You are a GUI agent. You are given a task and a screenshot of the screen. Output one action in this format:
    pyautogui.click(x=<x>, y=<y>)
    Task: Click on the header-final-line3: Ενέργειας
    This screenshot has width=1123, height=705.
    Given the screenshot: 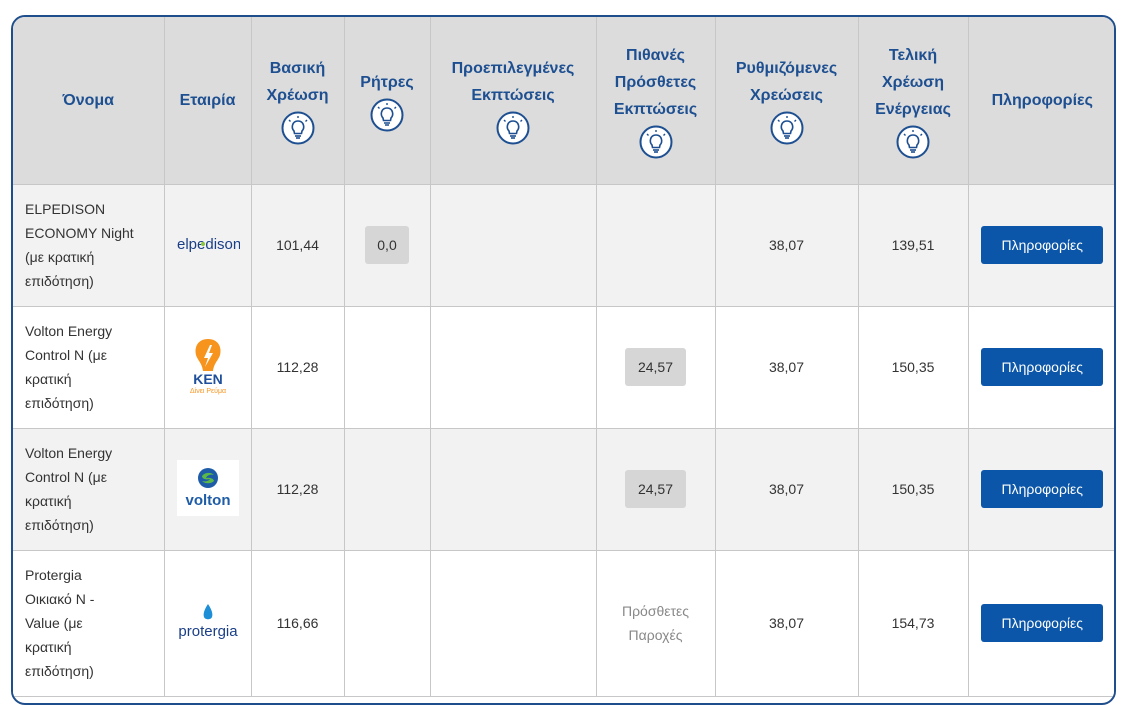 What is the action you would take?
    pyautogui.click(x=913, y=109)
    